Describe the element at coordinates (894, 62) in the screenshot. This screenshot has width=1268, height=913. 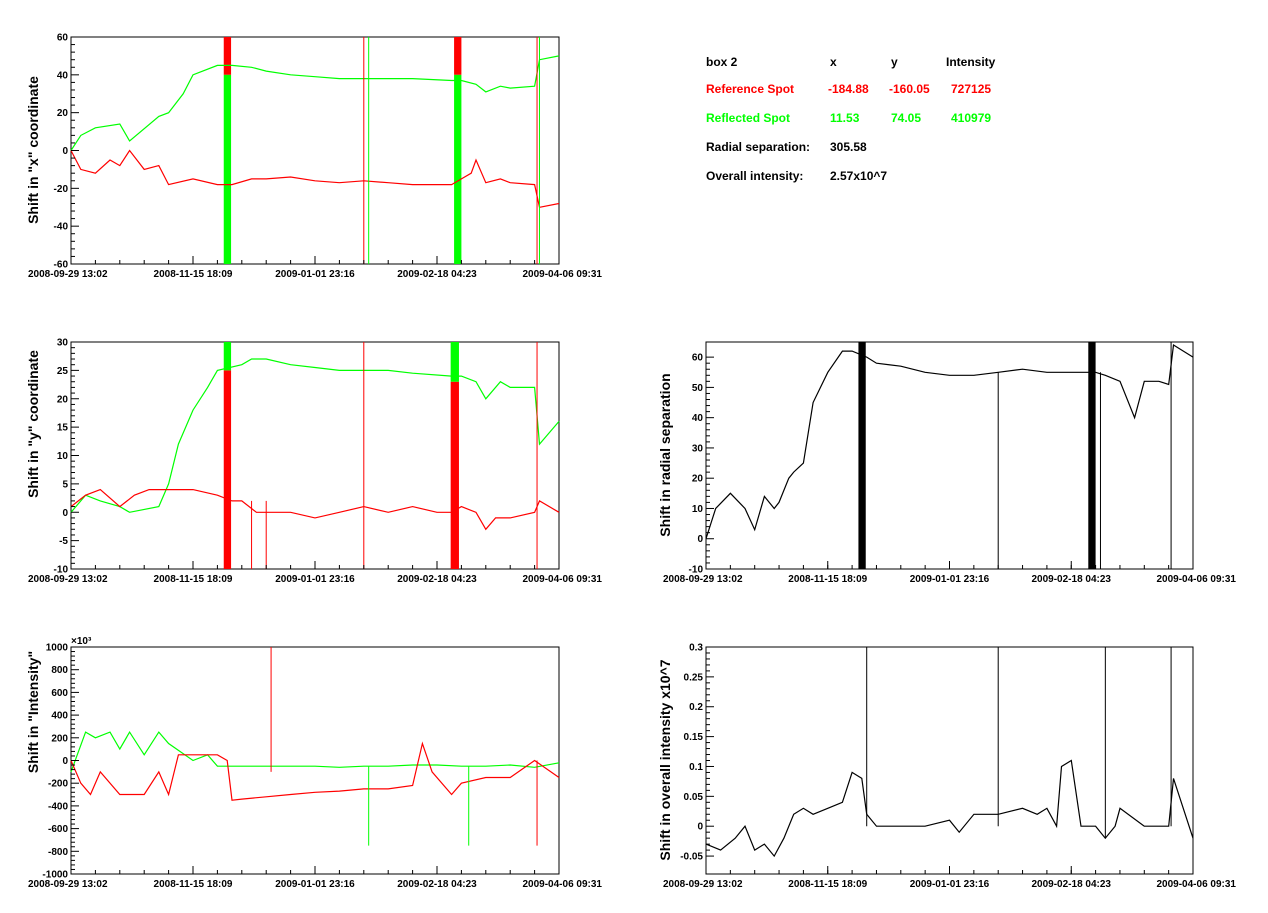
I see `info-header-y: y` at that location.